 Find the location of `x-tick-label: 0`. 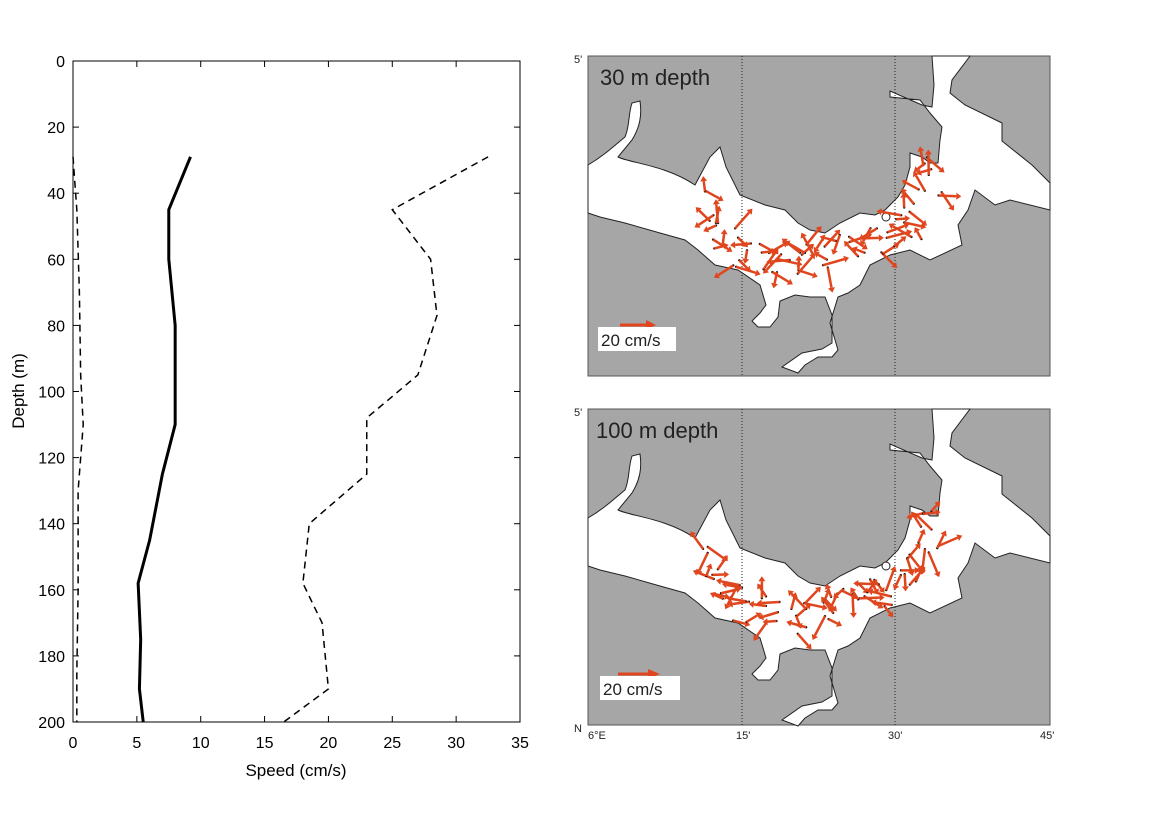

x-tick-label: 0 is located at coordinates (73, 743).